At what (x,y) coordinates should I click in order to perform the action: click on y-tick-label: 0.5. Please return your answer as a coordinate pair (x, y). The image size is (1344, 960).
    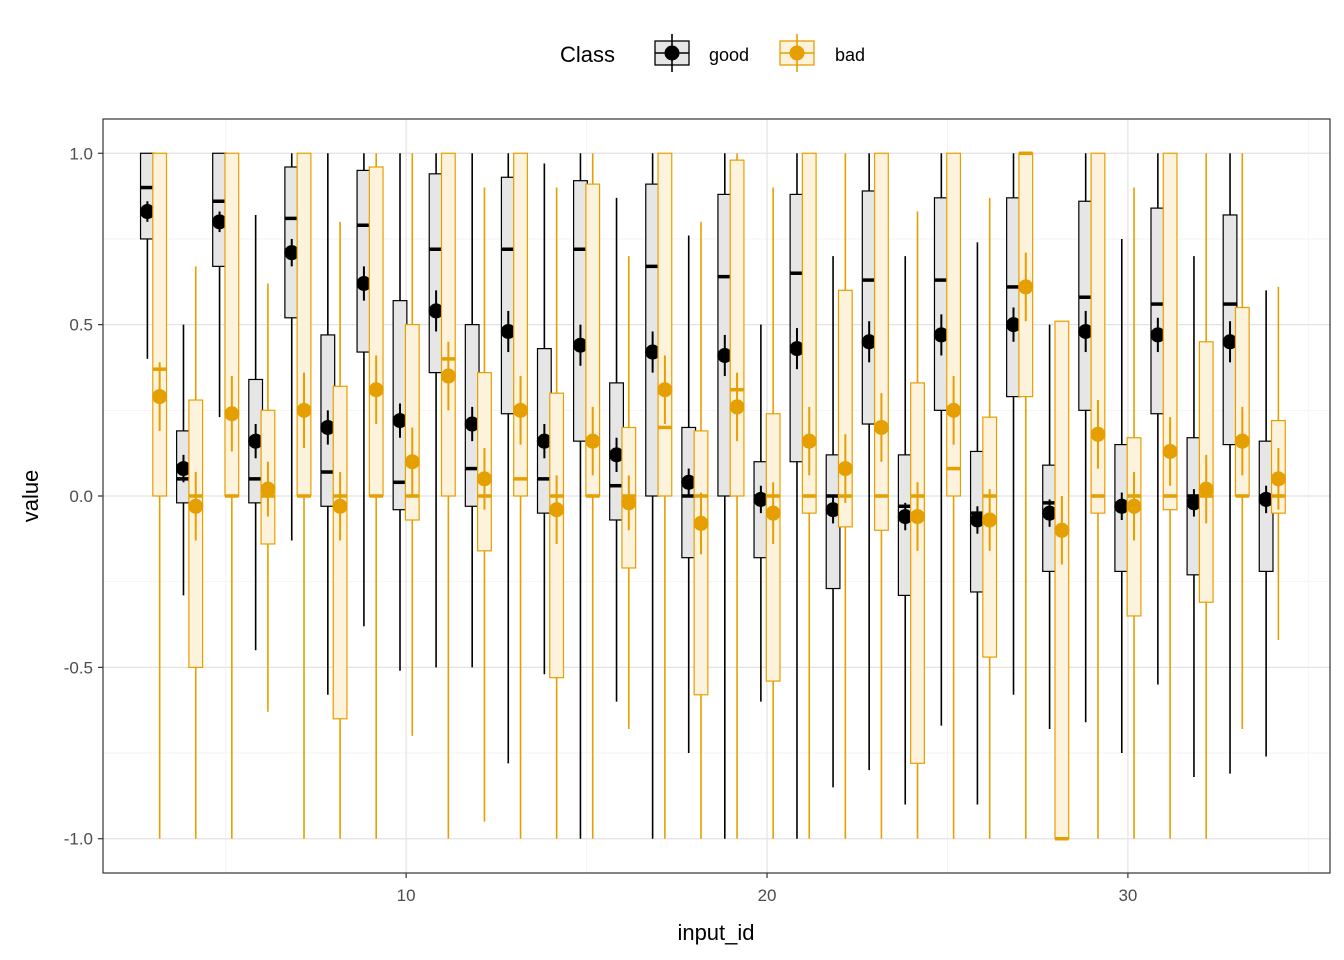
    Looking at the image, I should click on (81, 325).